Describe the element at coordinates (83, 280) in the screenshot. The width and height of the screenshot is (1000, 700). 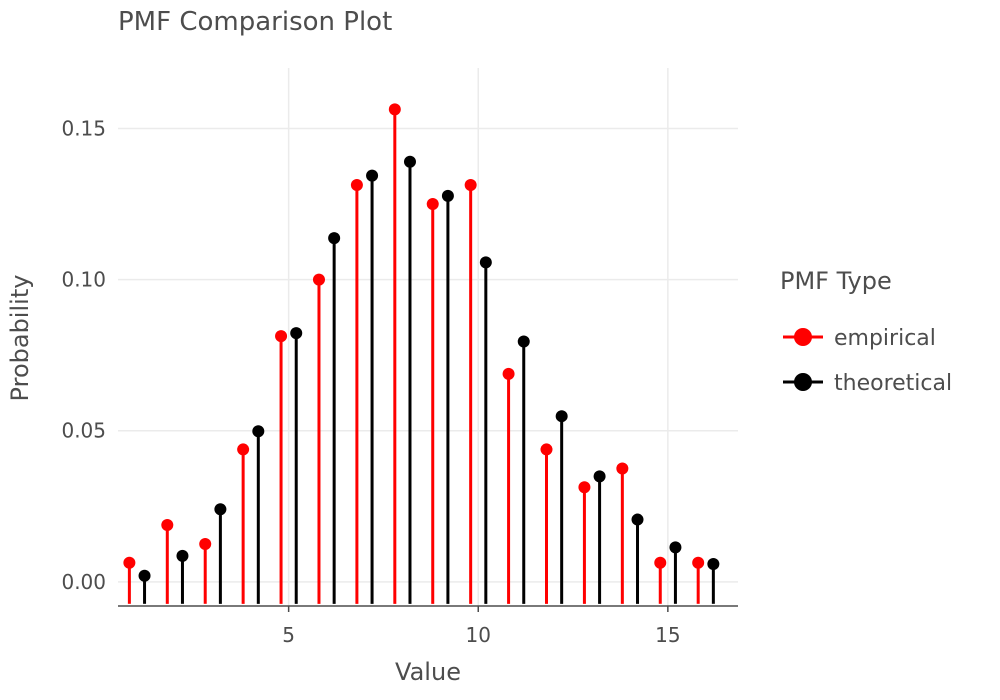
I see `y-tick-label: 0.10` at that location.